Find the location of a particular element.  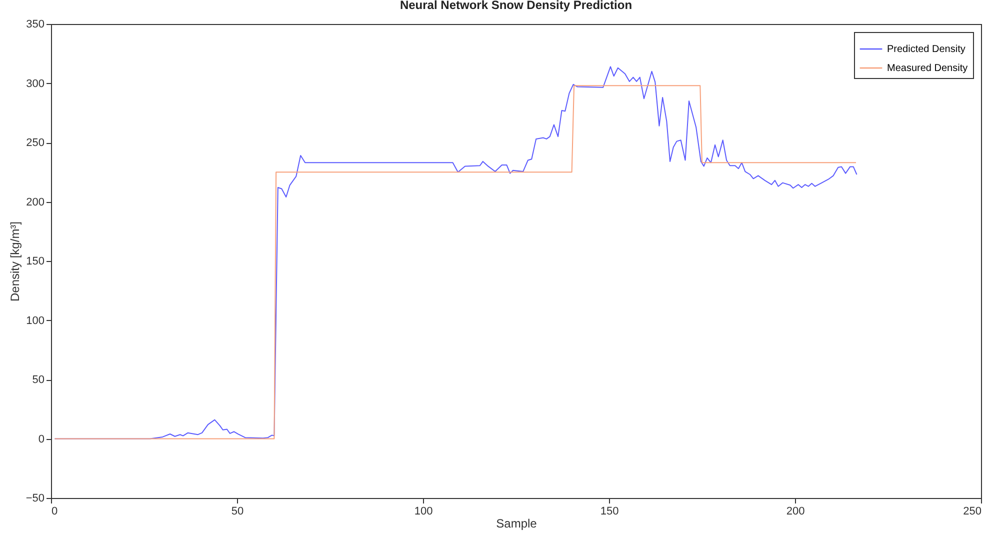

y-tick-label: 100 is located at coordinates (35, 320).